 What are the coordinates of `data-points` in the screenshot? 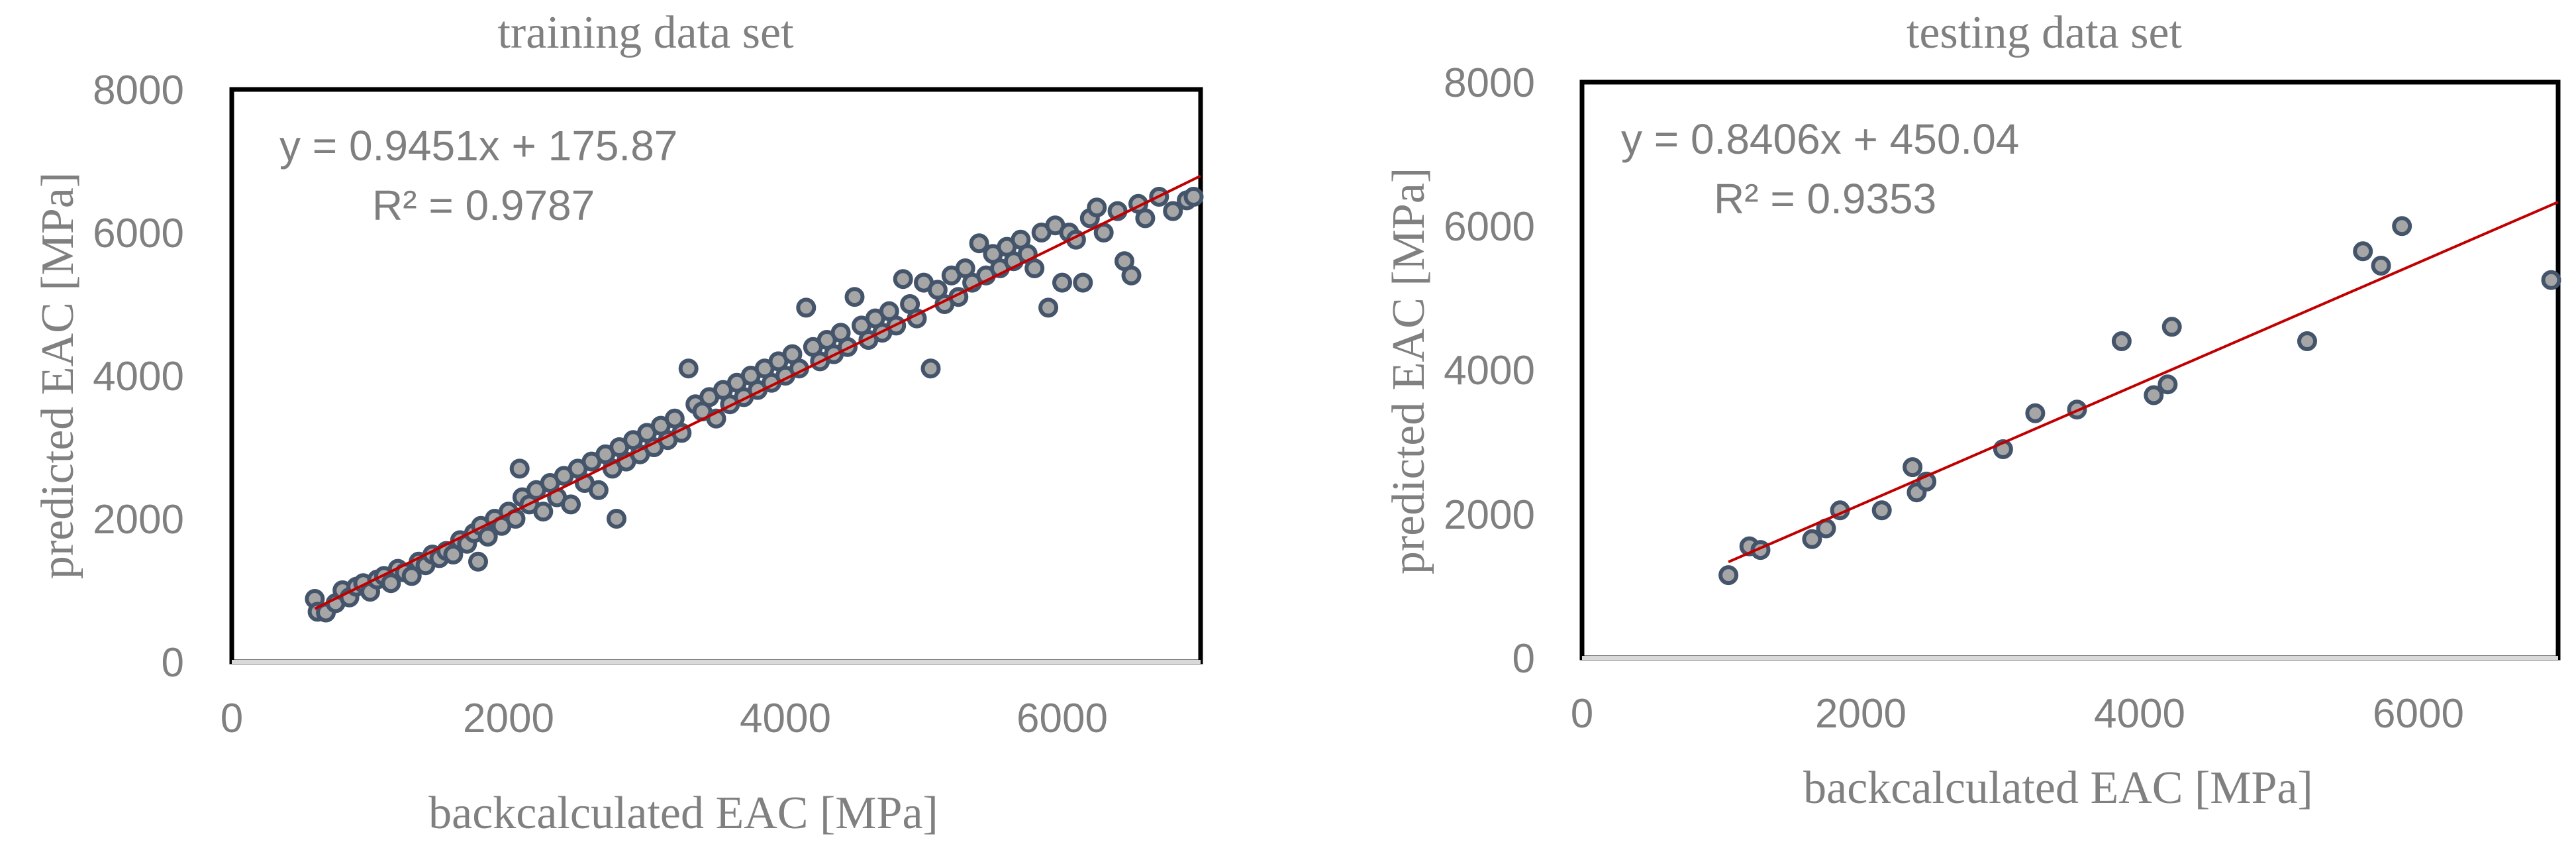 It's located at (2139, 401).